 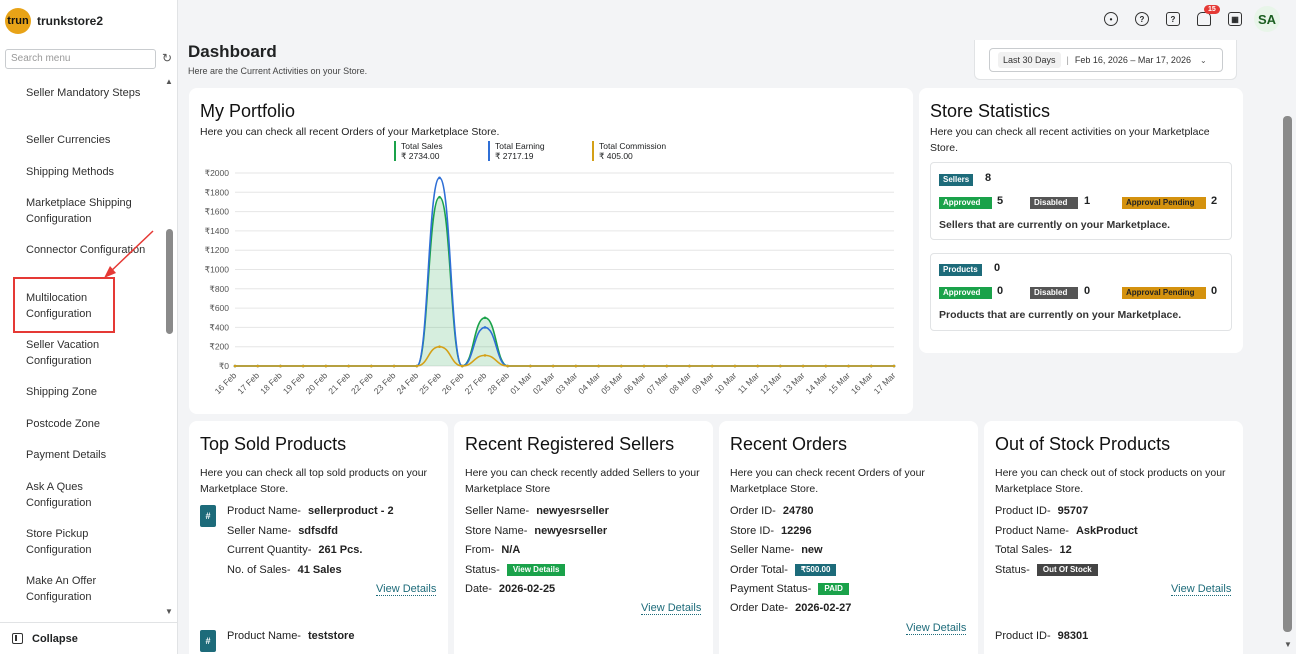 What do you see at coordinates (1173, 19) in the screenshot?
I see `chat-icon: ?` at bounding box center [1173, 19].